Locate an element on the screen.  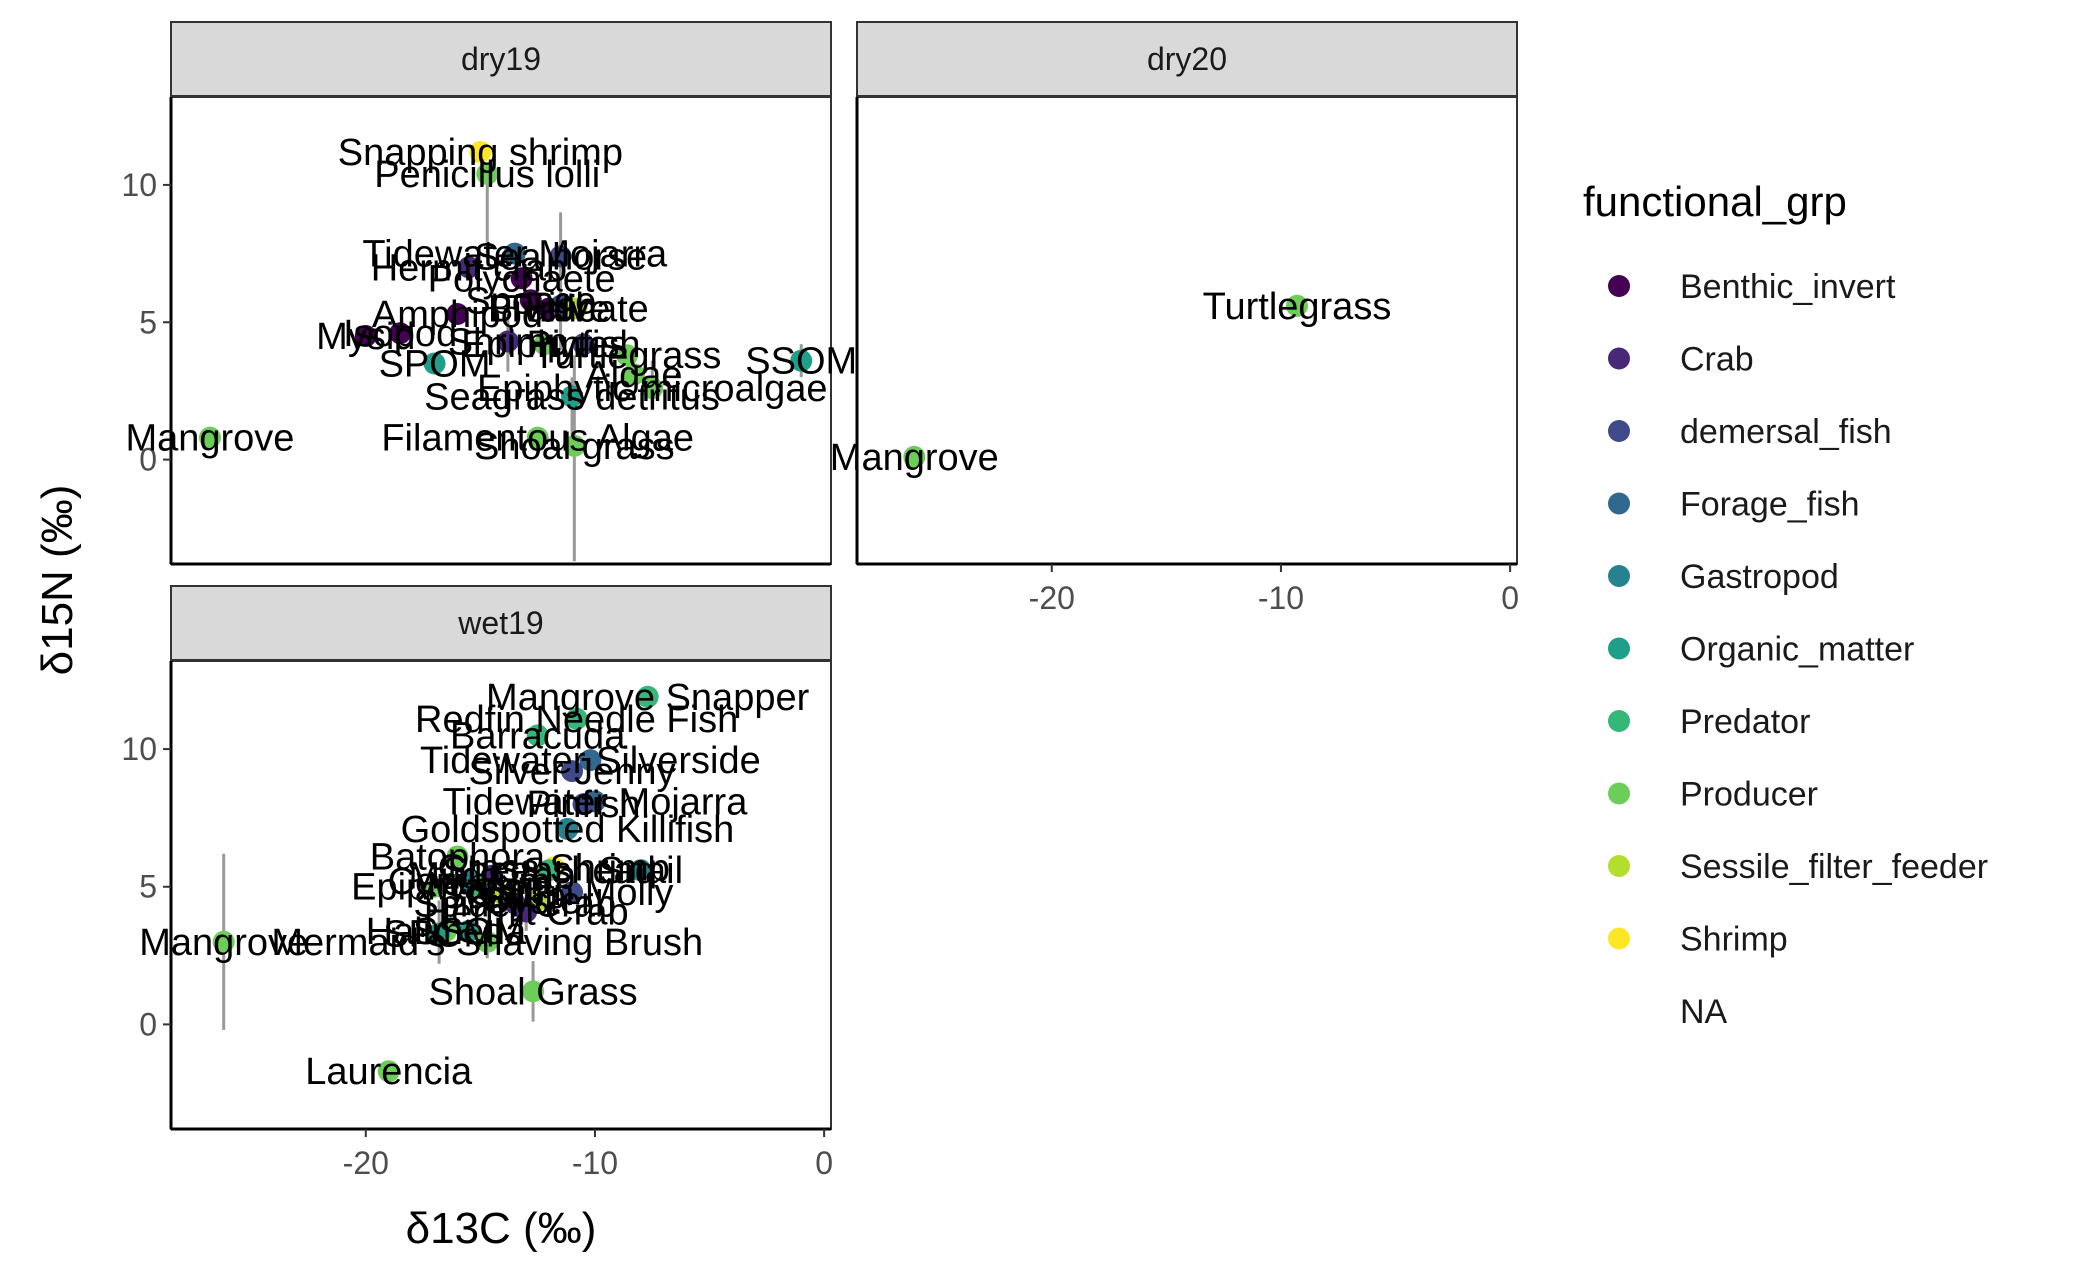
point-label: Wrasse is located at coordinates (480, 888).